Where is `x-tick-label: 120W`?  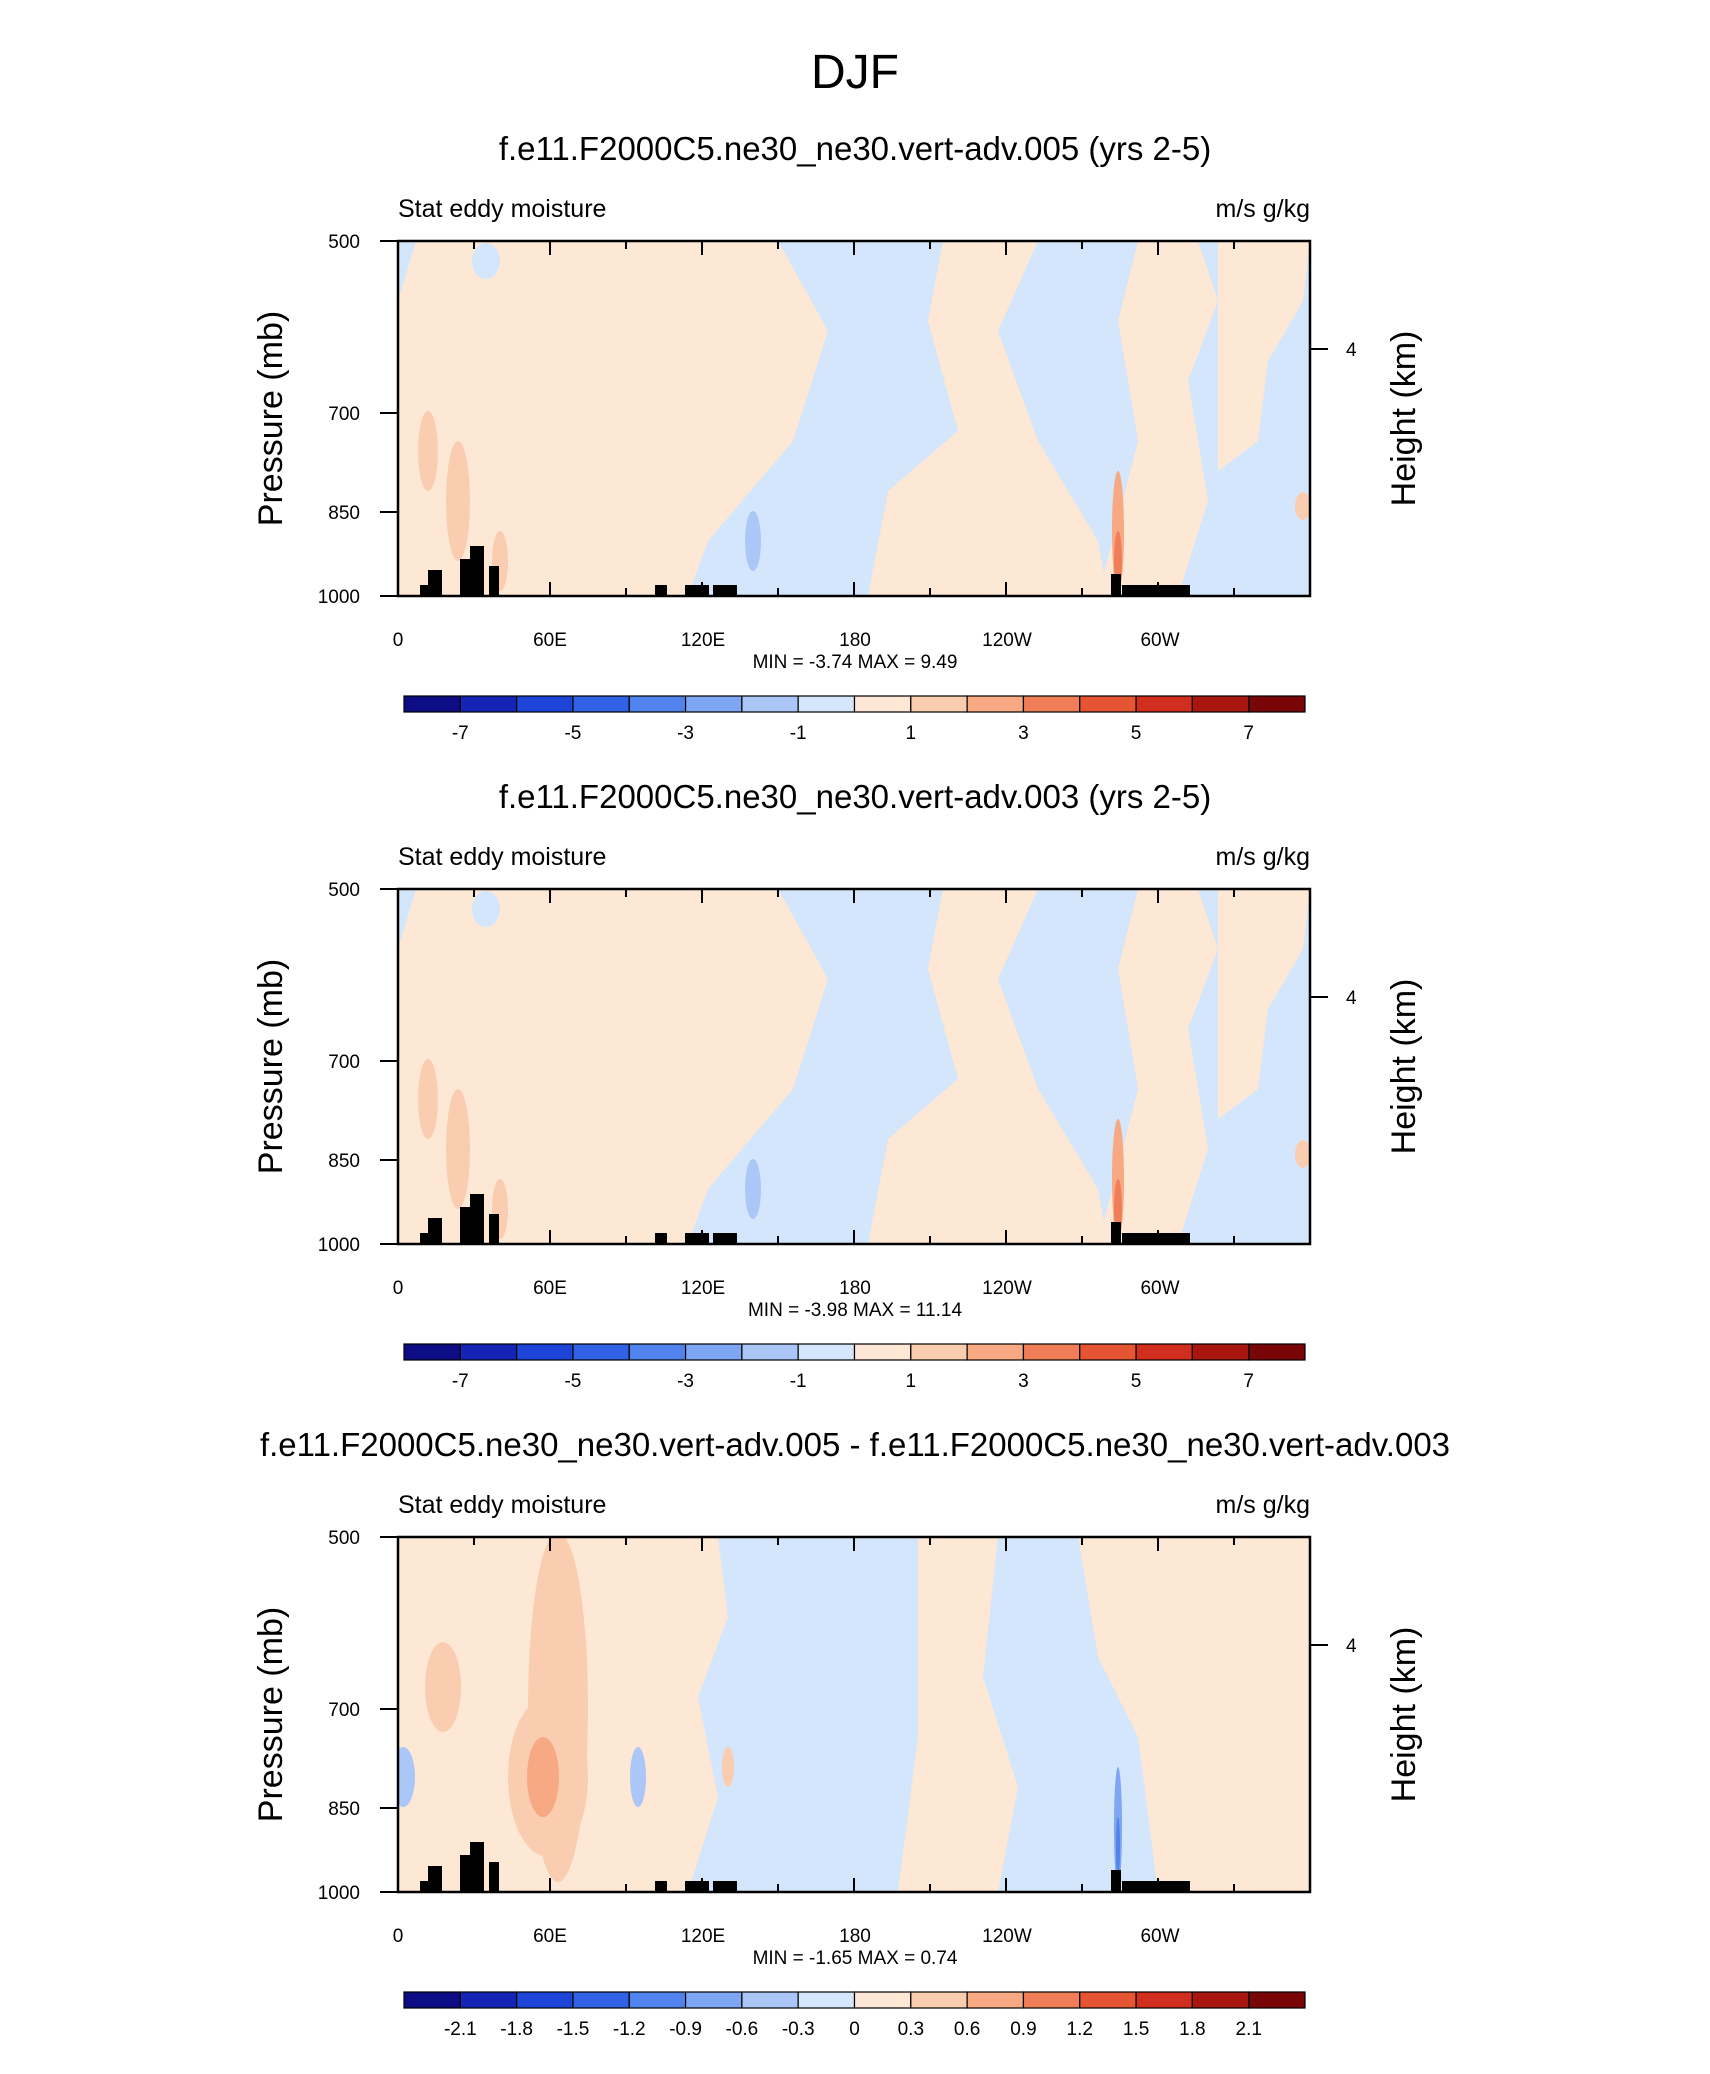
x-tick-label: 120W is located at coordinates (1007, 1288).